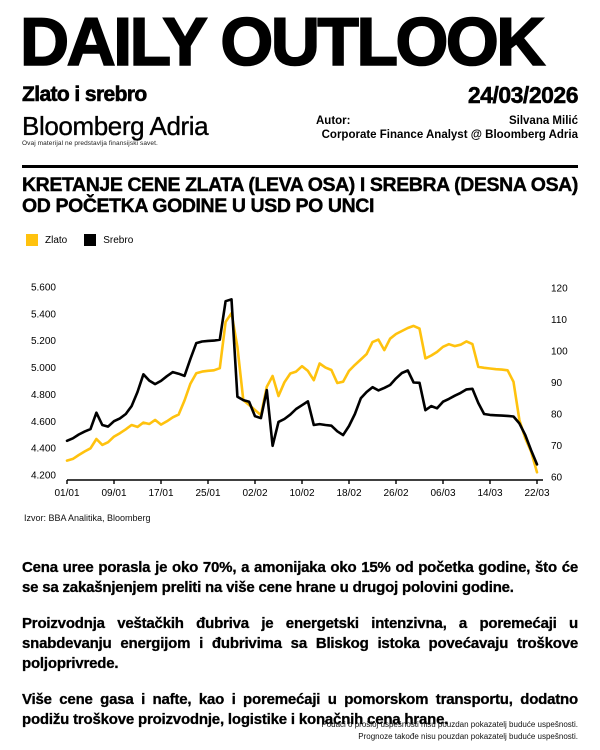 This screenshot has height=750, width=600. Describe the element at coordinates (207, 493) in the screenshot. I see `svg-text: 25/01` at that location.